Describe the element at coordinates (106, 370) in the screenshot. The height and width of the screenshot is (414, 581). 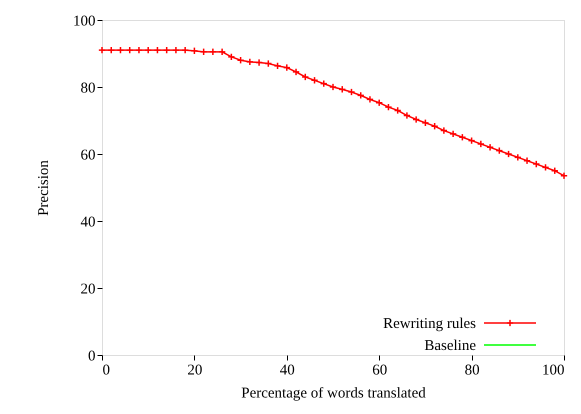
I see `x-tick-label: 0` at that location.